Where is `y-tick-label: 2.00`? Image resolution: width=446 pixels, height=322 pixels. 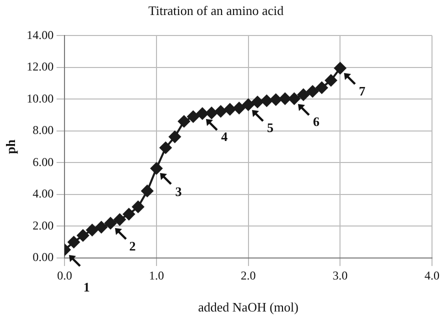 y-tick-label: 2.00 is located at coordinates (43, 225).